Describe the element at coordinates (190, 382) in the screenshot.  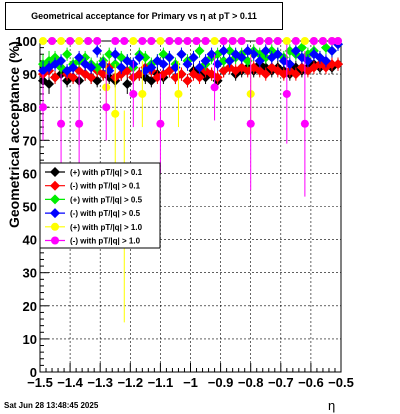
I see `x-tick-label: −1` at that location.